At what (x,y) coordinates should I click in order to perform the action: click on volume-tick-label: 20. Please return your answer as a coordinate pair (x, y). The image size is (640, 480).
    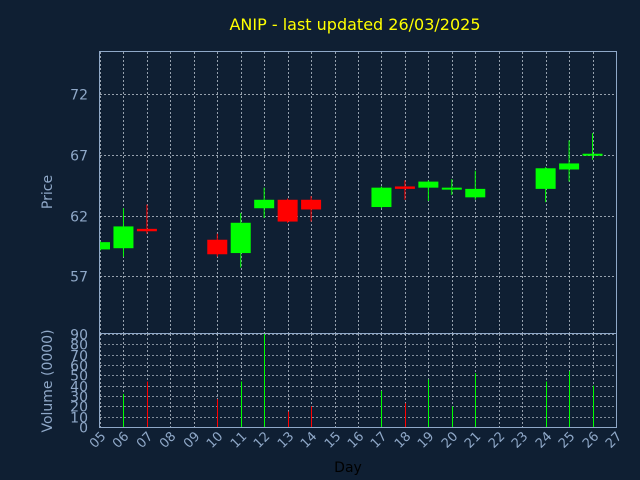
    Looking at the image, I should click on (79, 408).